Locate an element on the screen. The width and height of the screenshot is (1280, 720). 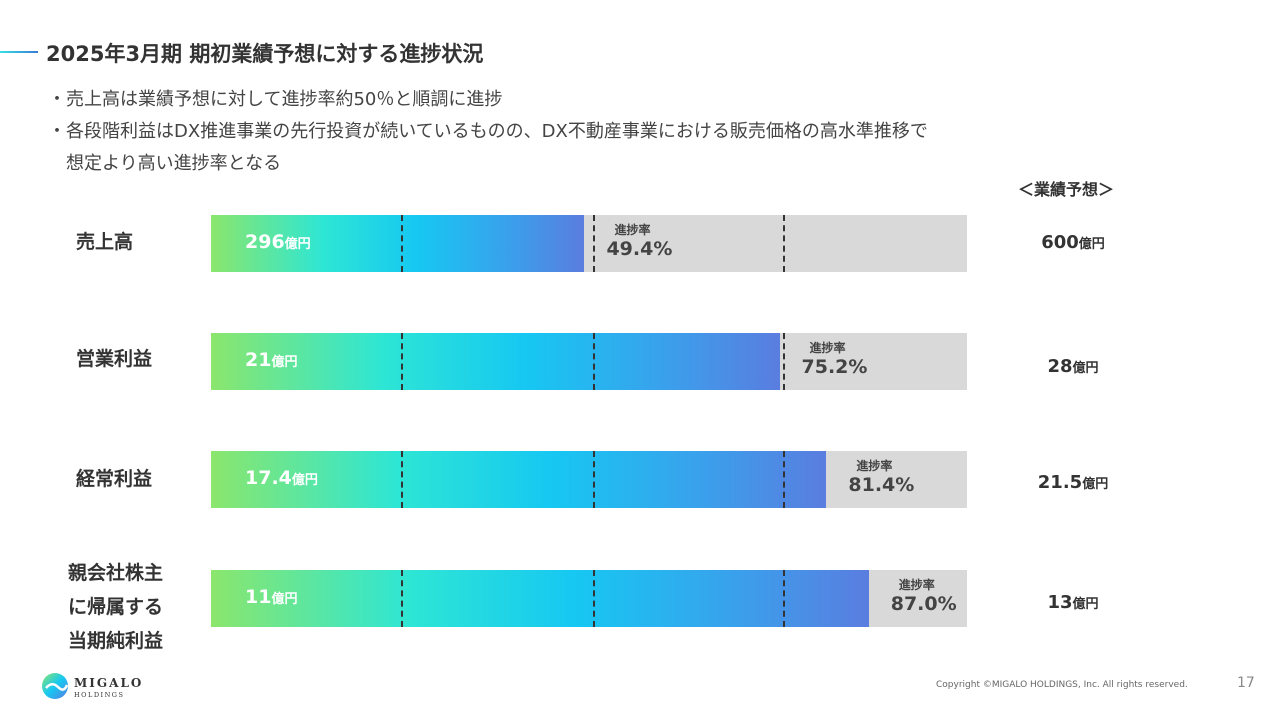
actual-value-label: 296億円 is located at coordinates (278, 242).